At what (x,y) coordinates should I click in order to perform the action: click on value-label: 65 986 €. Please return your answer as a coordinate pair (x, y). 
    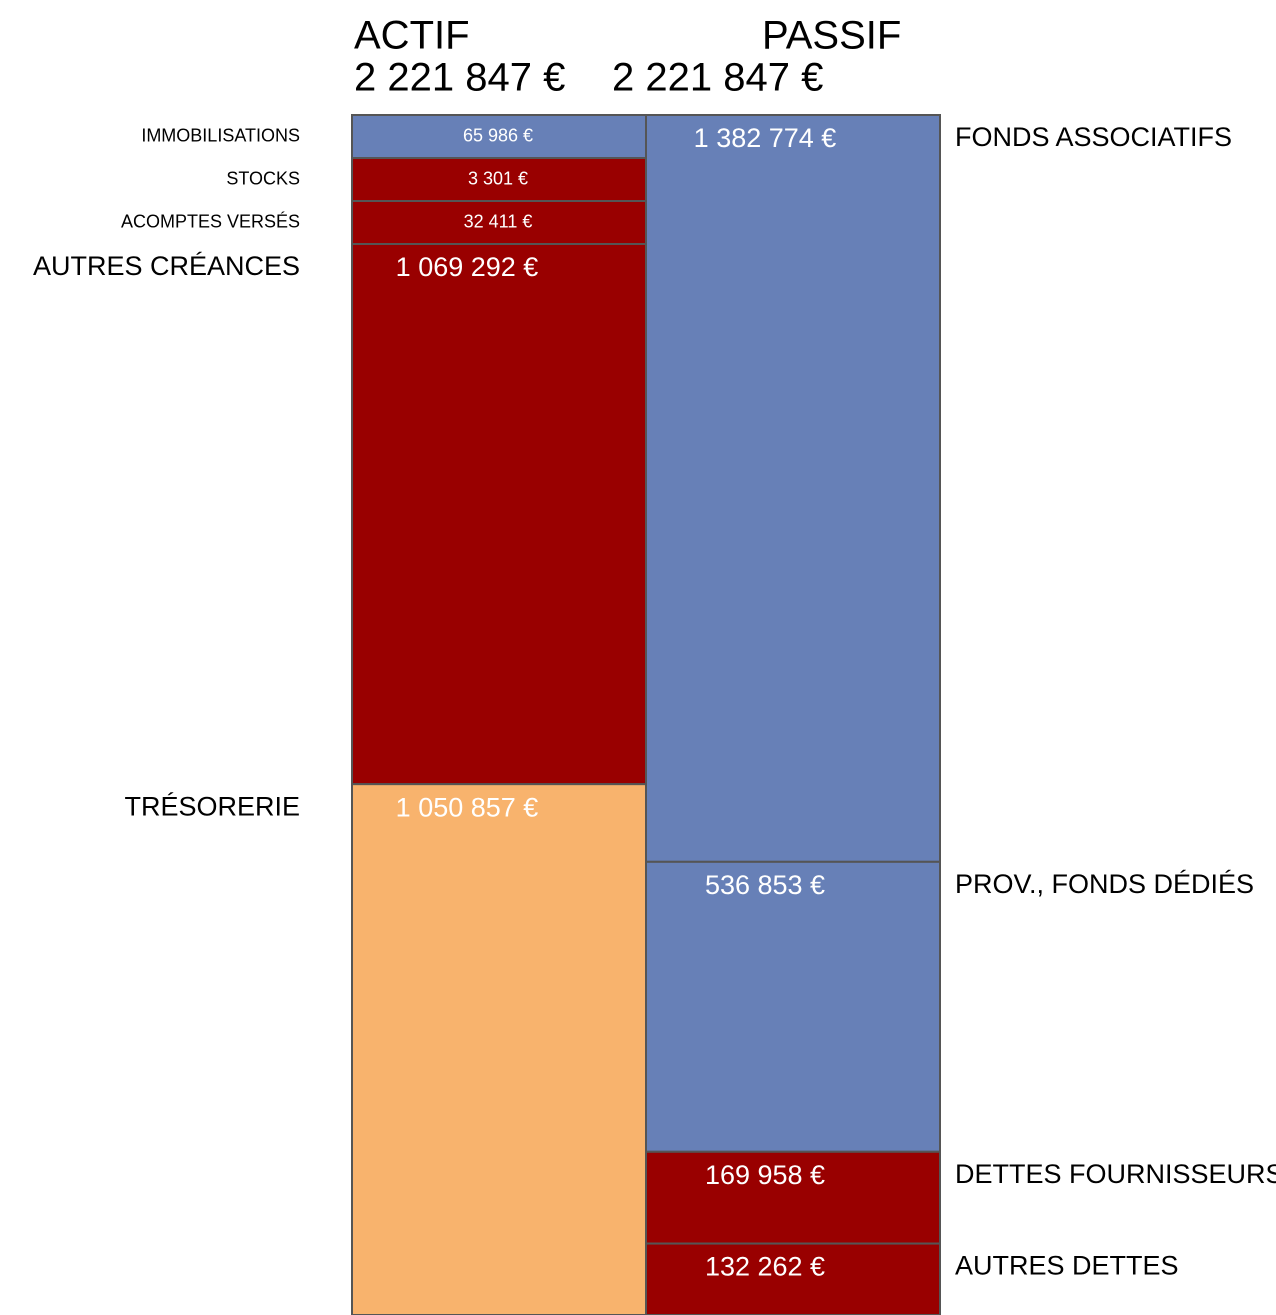
    Looking at the image, I should click on (498, 135).